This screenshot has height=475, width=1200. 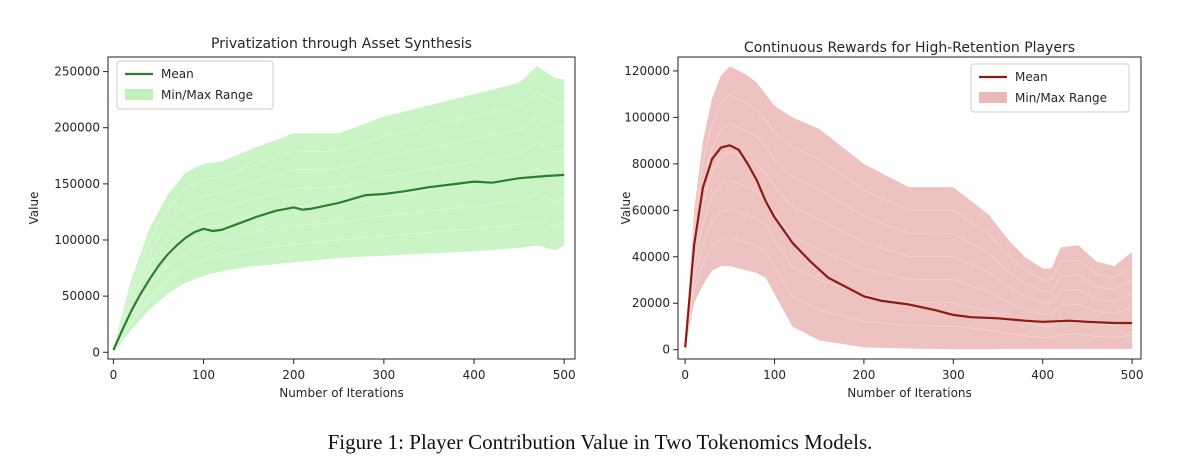 What do you see at coordinates (651, 257) in the screenshot?
I see `y-tick-label: 40000` at bounding box center [651, 257].